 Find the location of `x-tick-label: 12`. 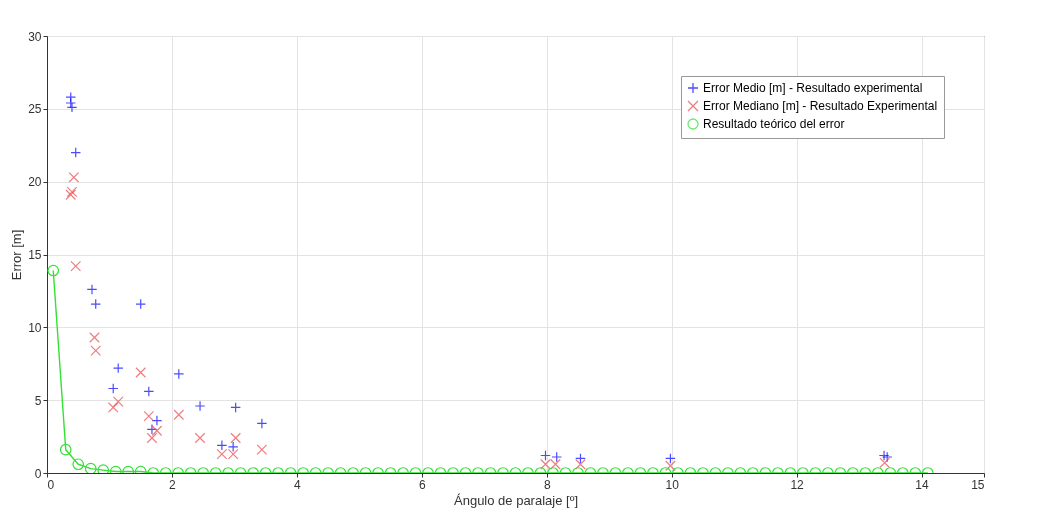

x-tick-label: 12 is located at coordinates (797, 484).